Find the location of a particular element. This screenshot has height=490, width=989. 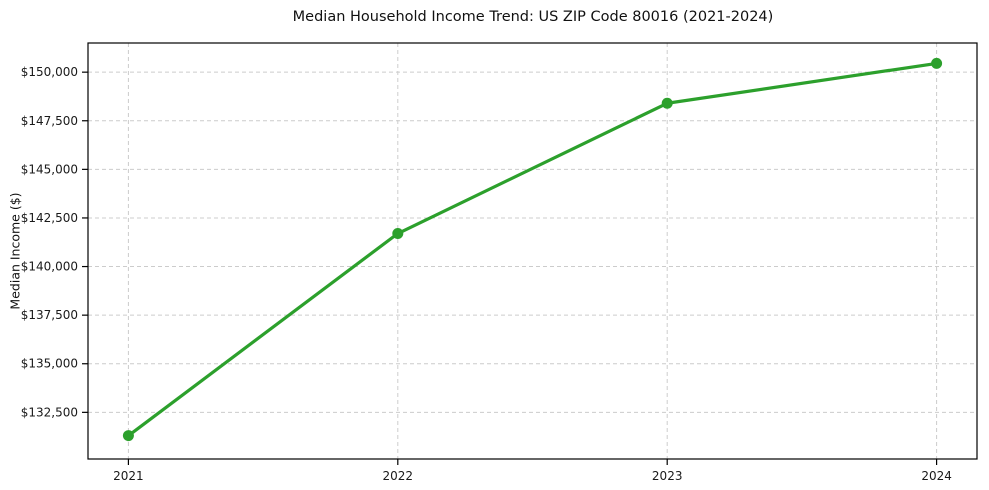

data-point-2024 is located at coordinates (937, 63).